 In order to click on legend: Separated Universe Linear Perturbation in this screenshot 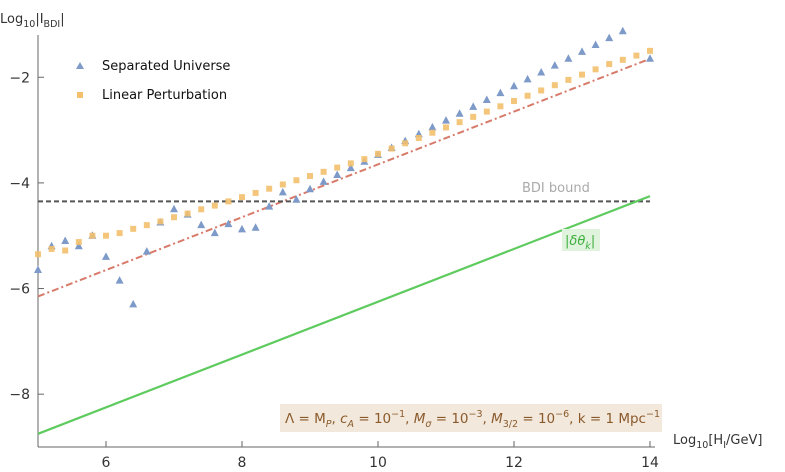, I will do `click(153, 81)`.